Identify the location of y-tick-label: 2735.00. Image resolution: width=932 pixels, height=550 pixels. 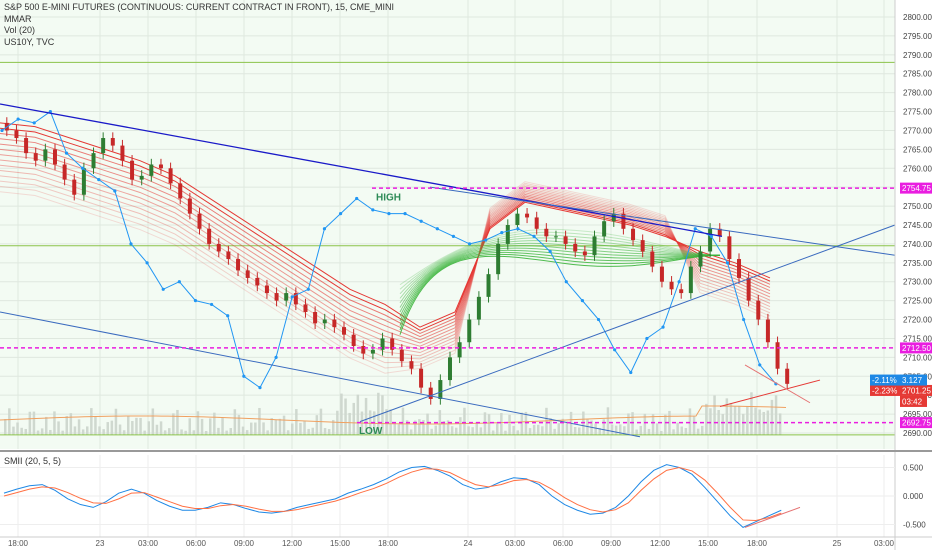
(917, 263).